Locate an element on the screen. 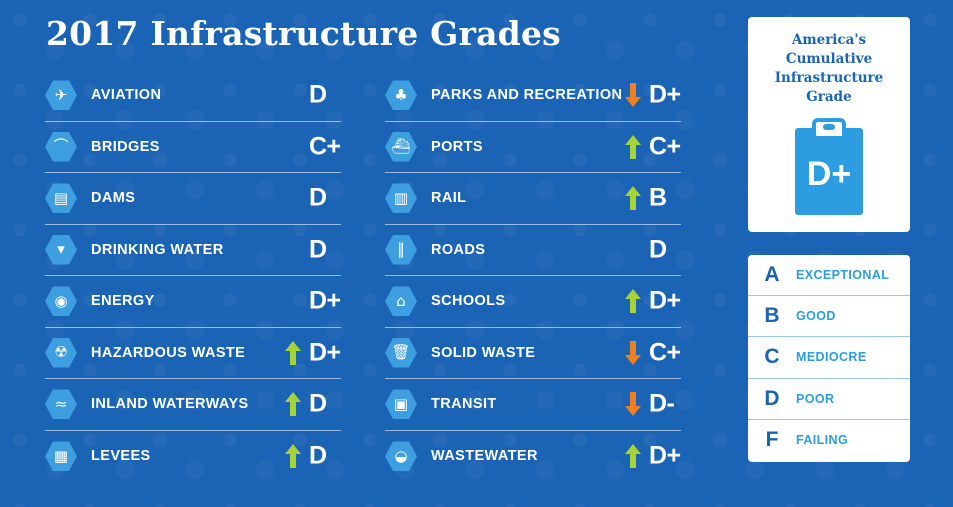 The image size is (953, 507). cumulative-title-line: Cumulative is located at coordinates (829, 59).